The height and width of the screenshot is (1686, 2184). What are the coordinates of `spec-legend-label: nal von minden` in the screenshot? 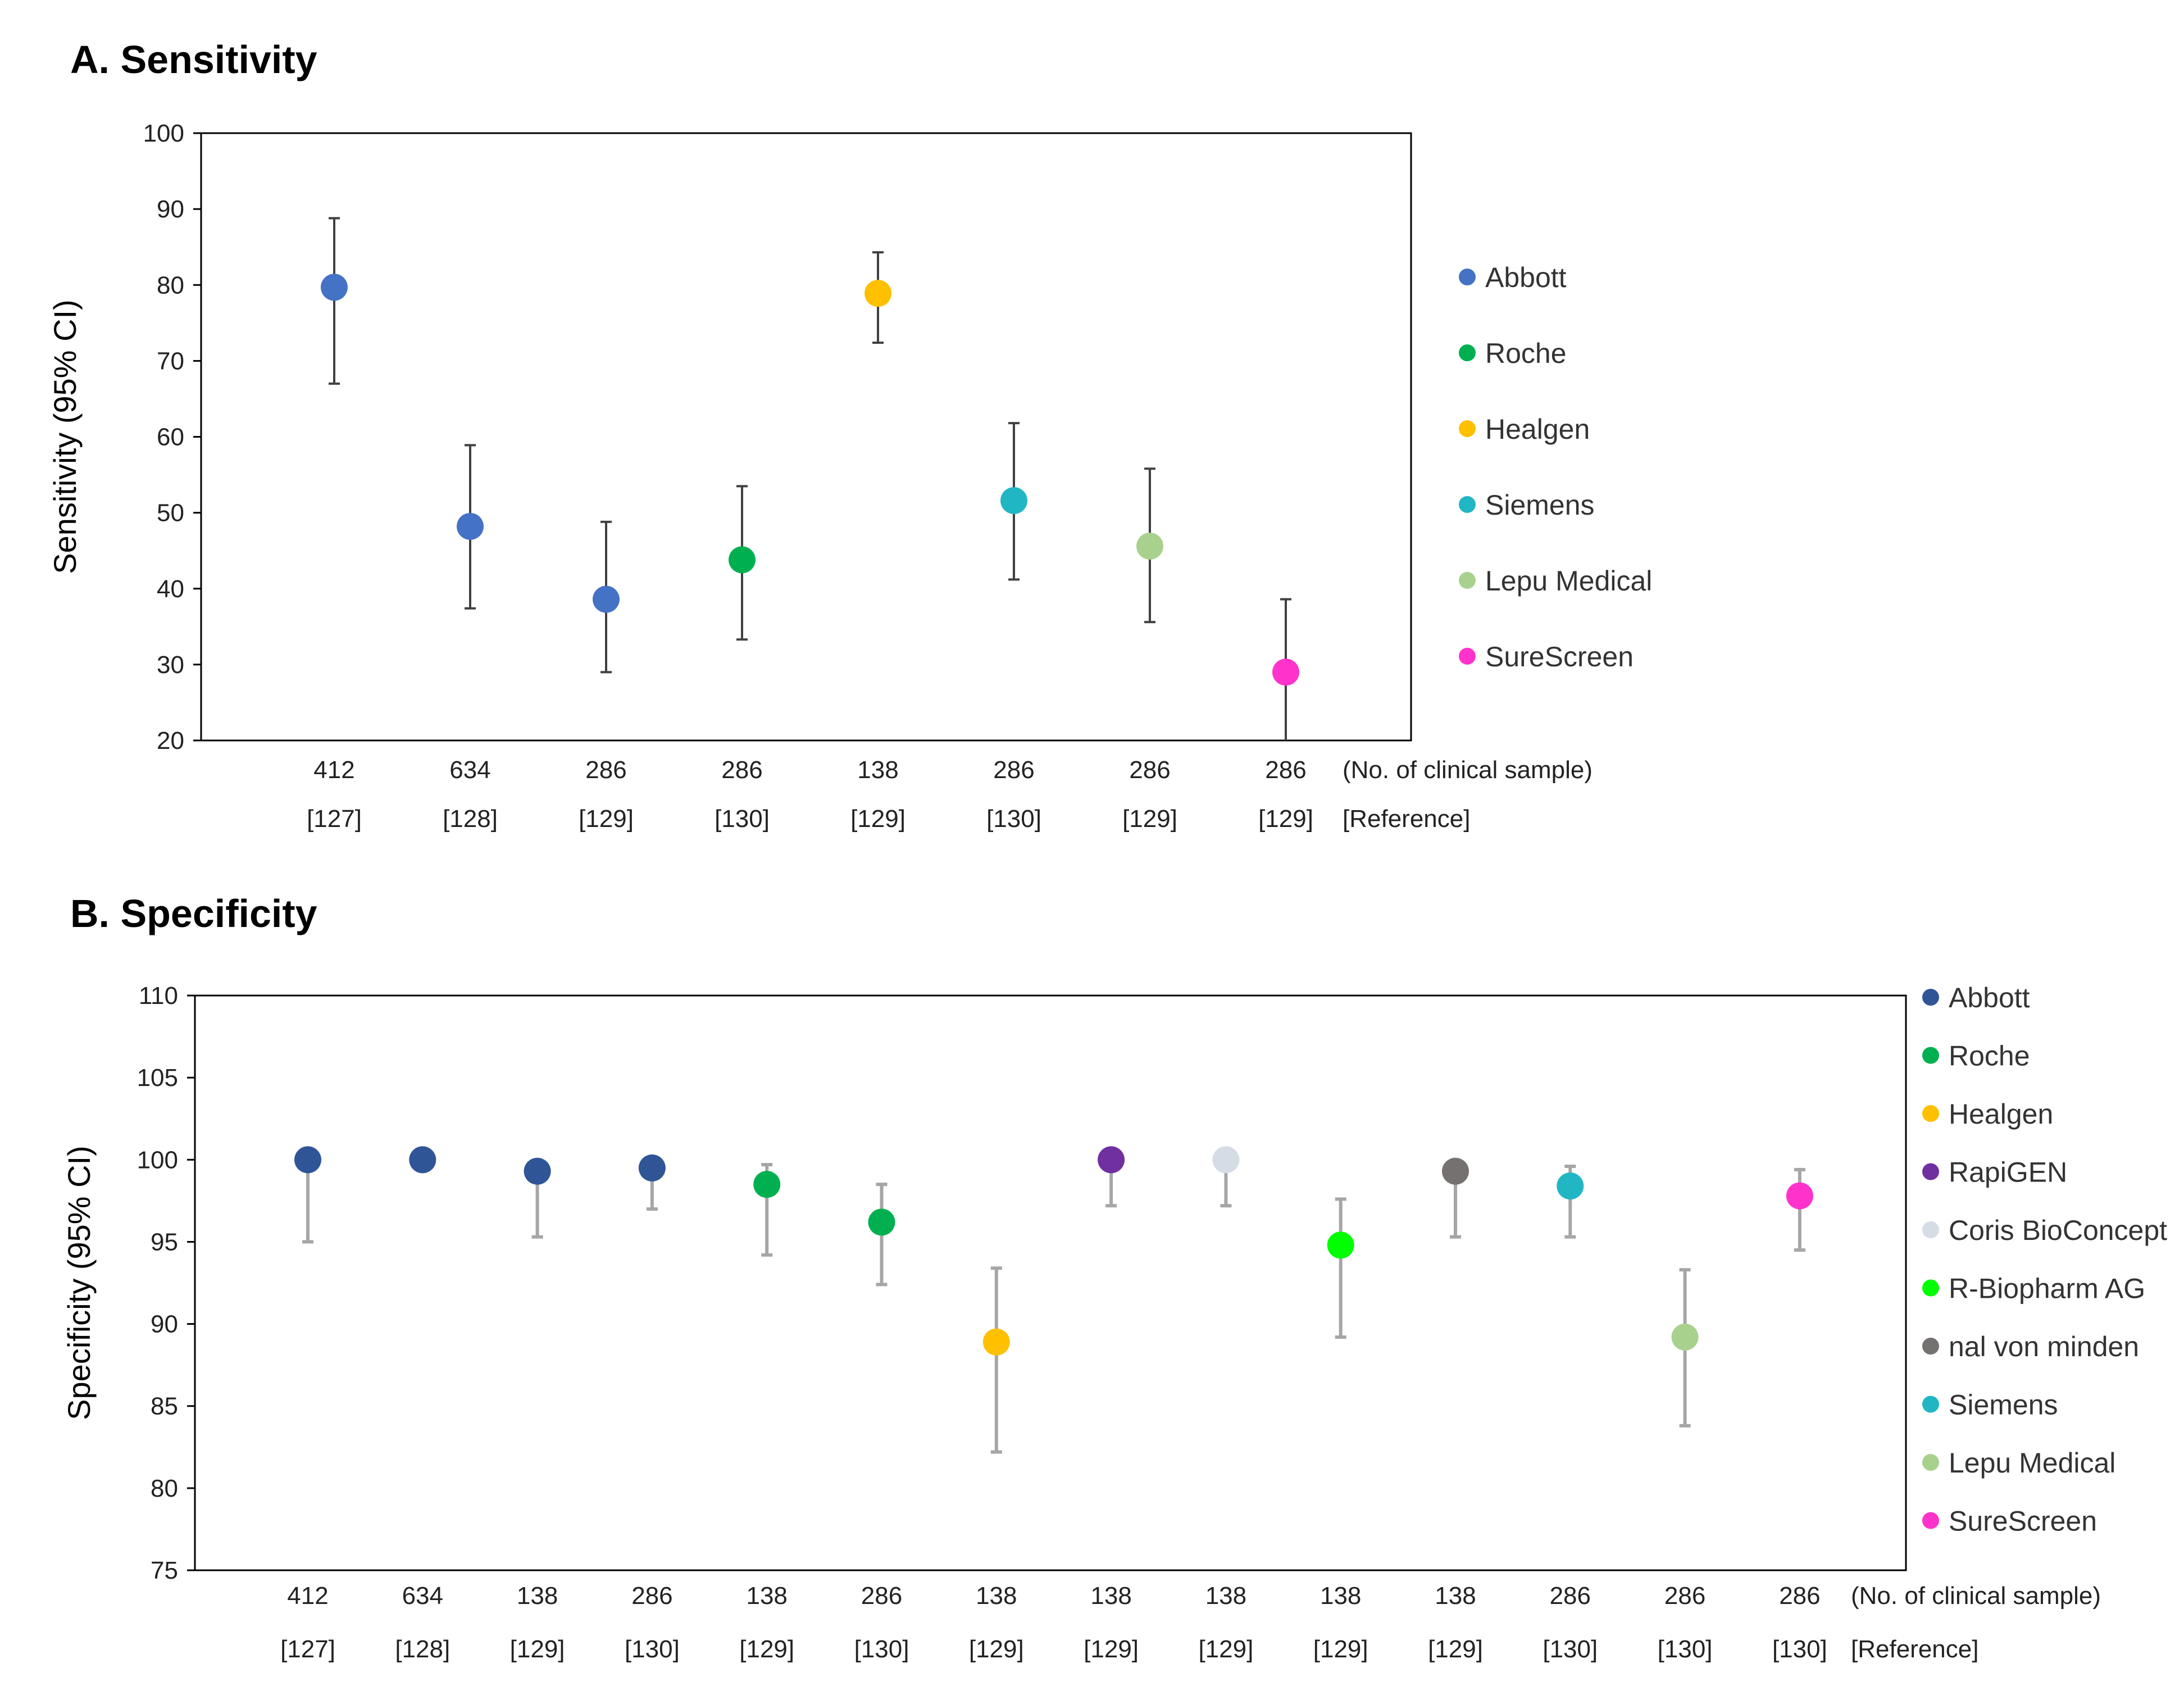 It's located at (2044, 1346).